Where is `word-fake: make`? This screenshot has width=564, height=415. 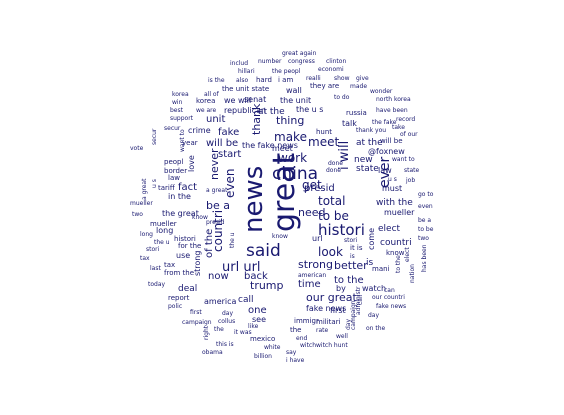 word-fake: make is located at coordinates (290, 137).